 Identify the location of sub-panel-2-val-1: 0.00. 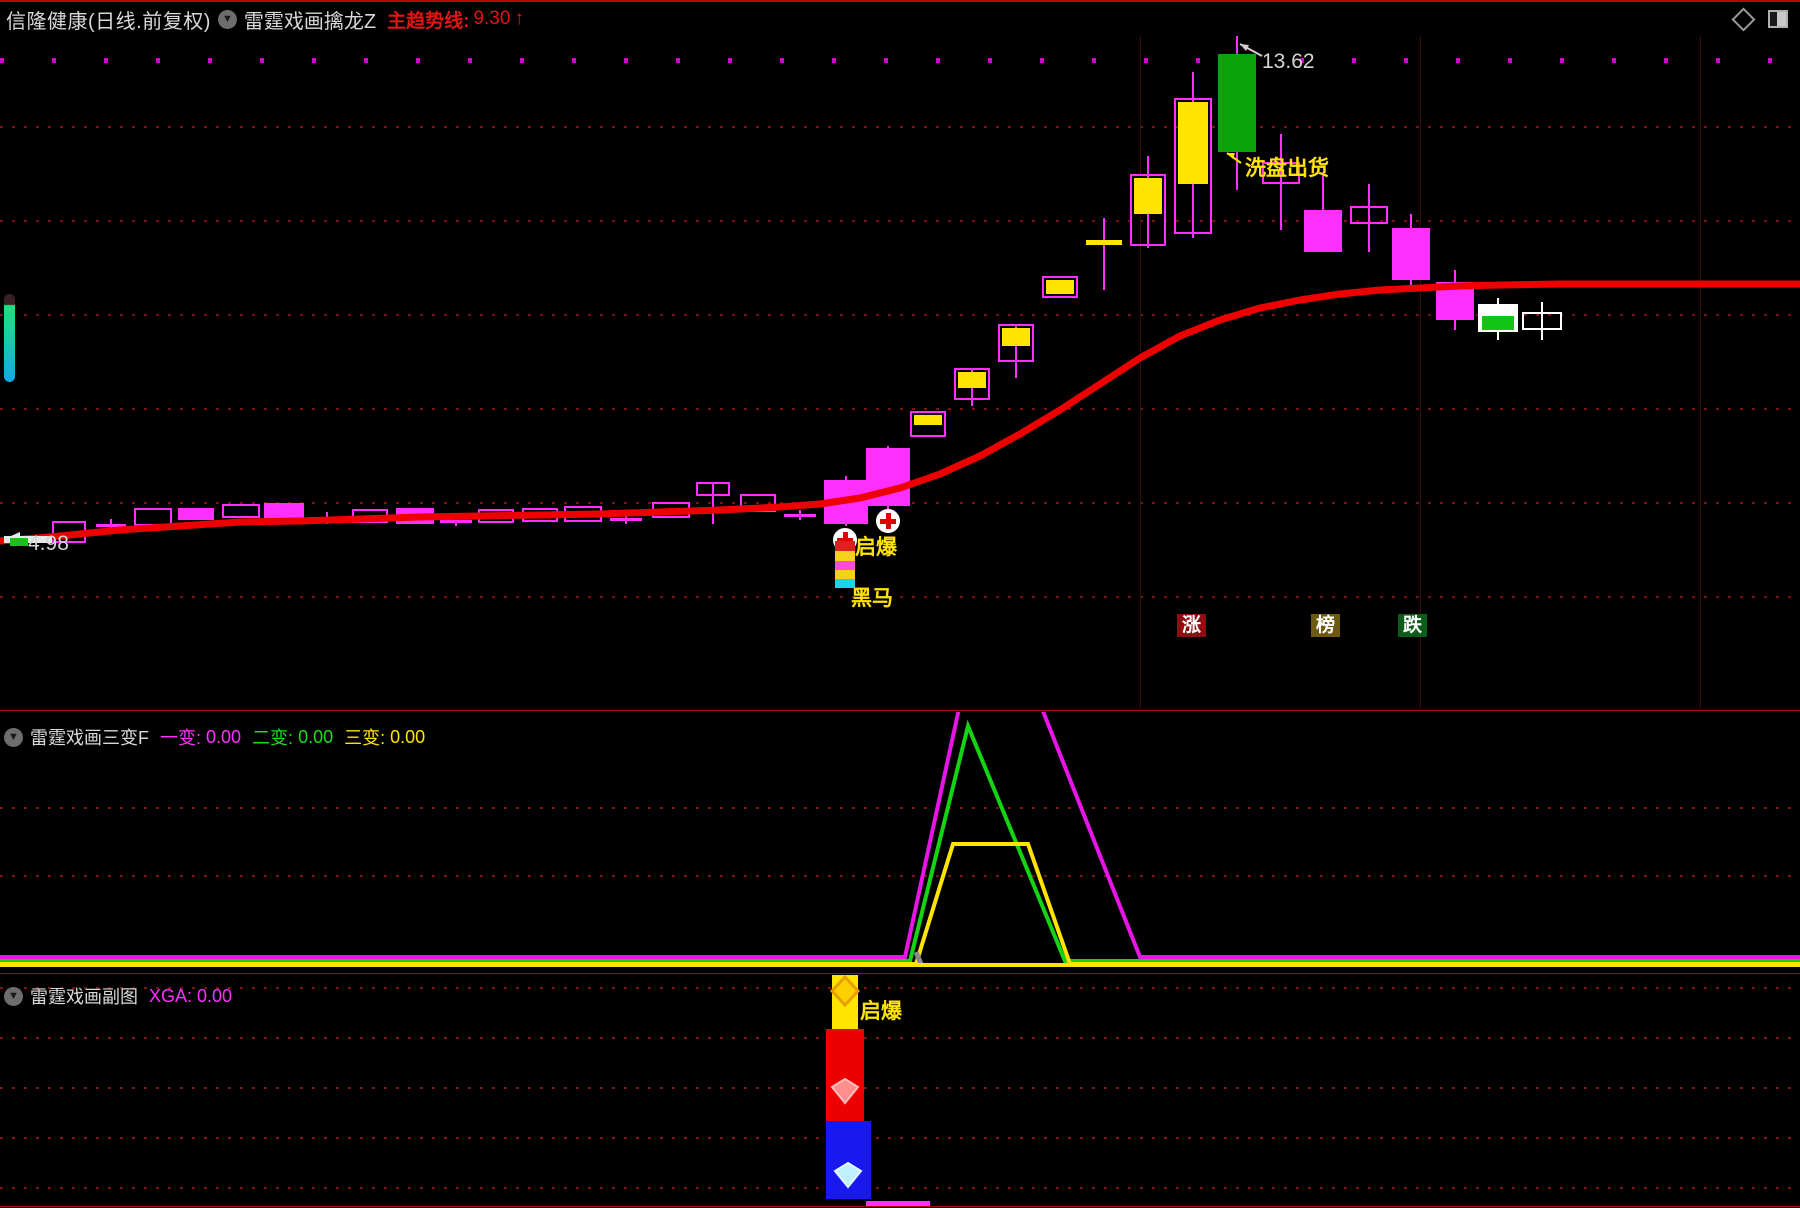
(215, 995).